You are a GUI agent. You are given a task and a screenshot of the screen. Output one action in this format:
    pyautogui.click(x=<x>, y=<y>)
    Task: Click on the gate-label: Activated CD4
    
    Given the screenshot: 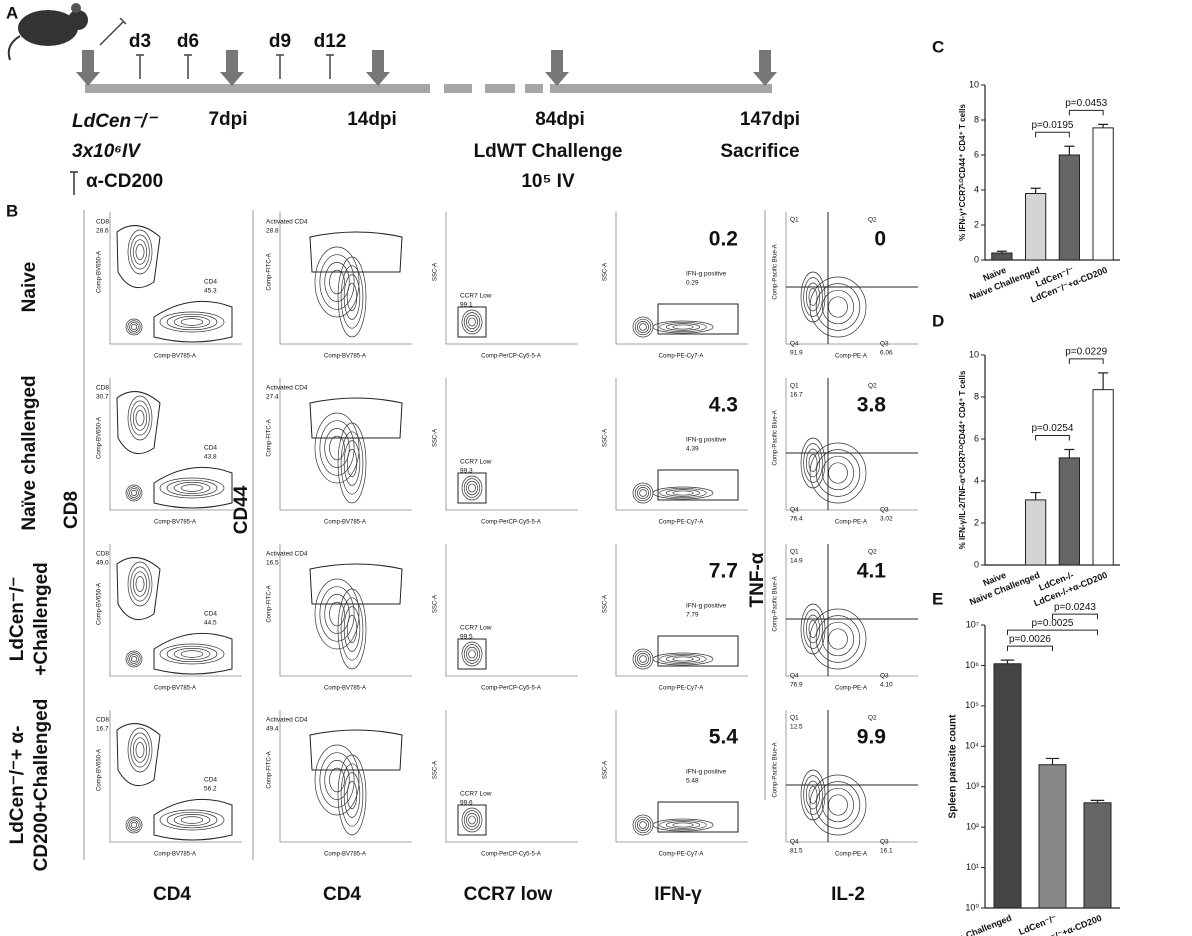 What is the action you would take?
    pyautogui.click(x=287, y=388)
    